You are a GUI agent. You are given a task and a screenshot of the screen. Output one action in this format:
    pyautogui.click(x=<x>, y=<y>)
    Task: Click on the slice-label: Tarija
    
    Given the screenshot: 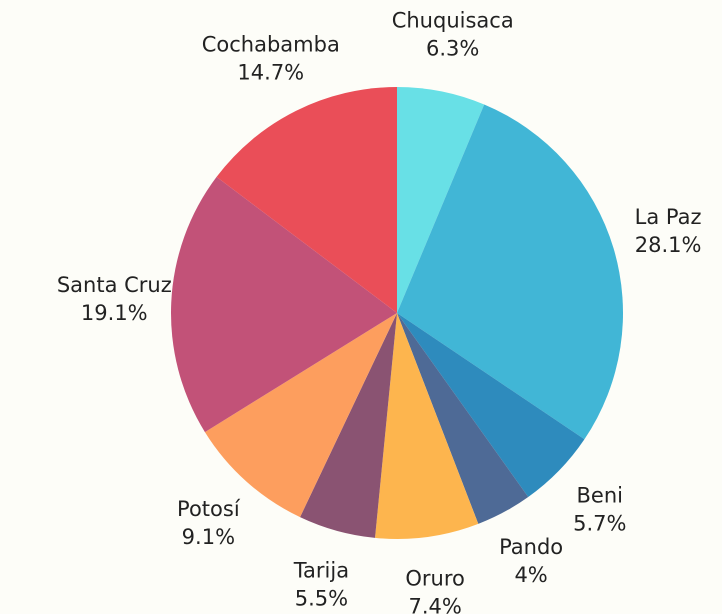 What is the action you would take?
    pyautogui.click(x=321, y=571)
    